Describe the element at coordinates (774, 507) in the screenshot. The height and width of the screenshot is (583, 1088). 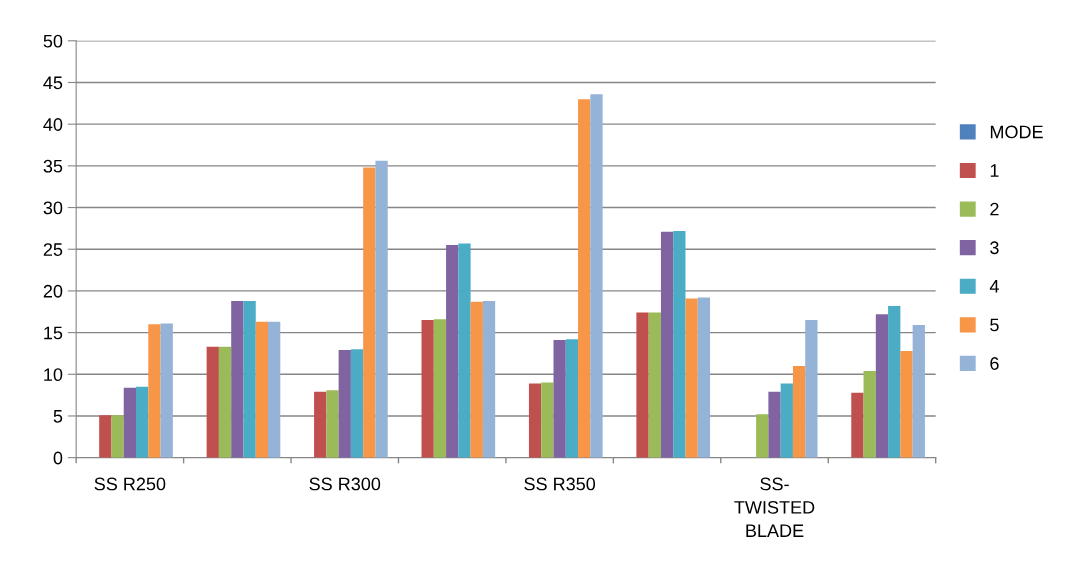
I see `x-tick-label: SS- TWISTED BLADE` at that location.